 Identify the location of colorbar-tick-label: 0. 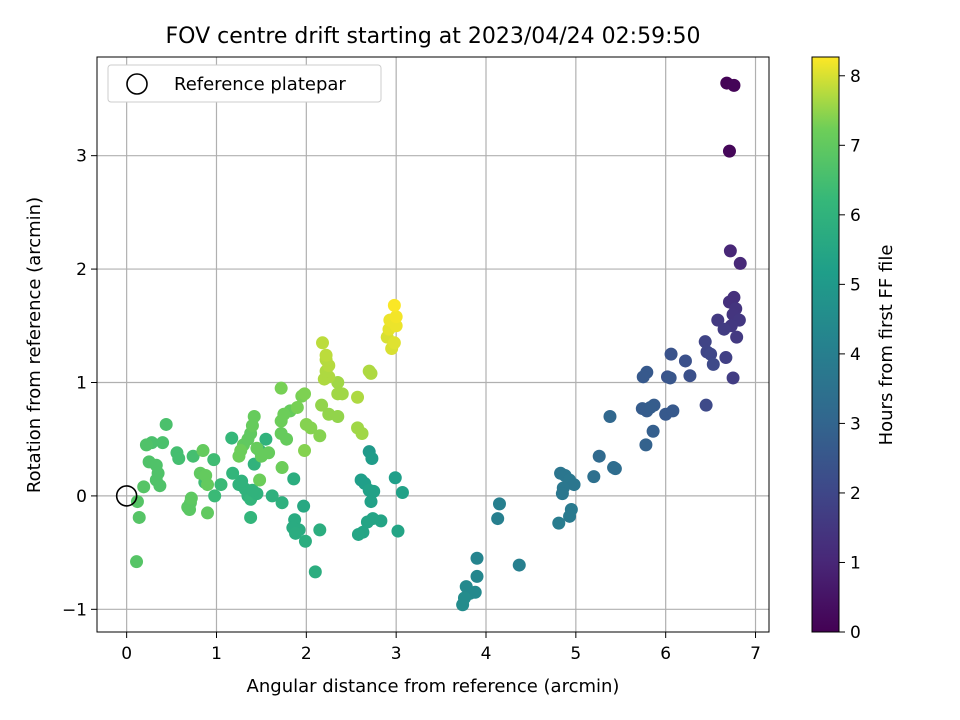
(855, 633).